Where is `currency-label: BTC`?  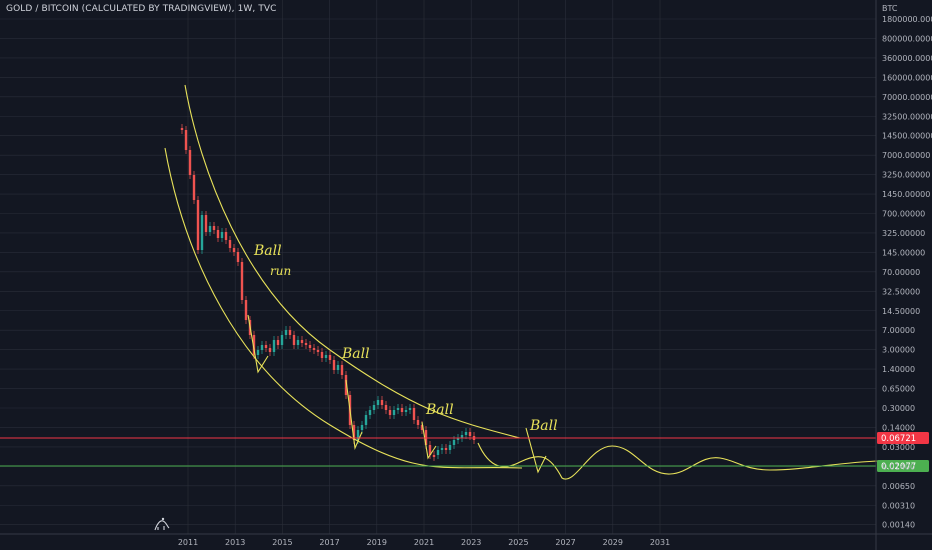
currency-label: BTC is located at coordinates (890, 8).